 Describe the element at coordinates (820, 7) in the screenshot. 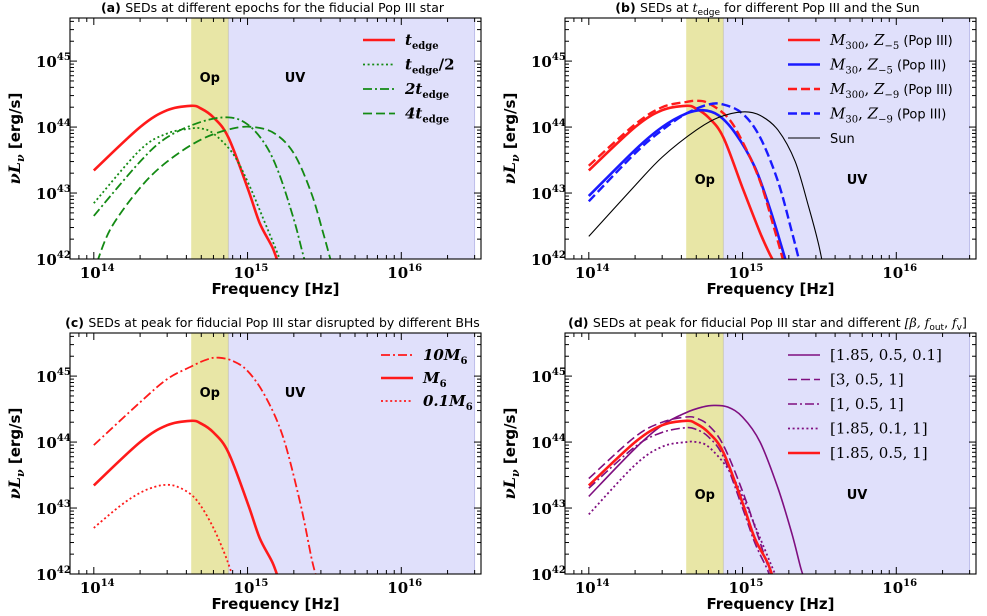

I see `title-text-2: for different Pop III and the Sun` at that location.